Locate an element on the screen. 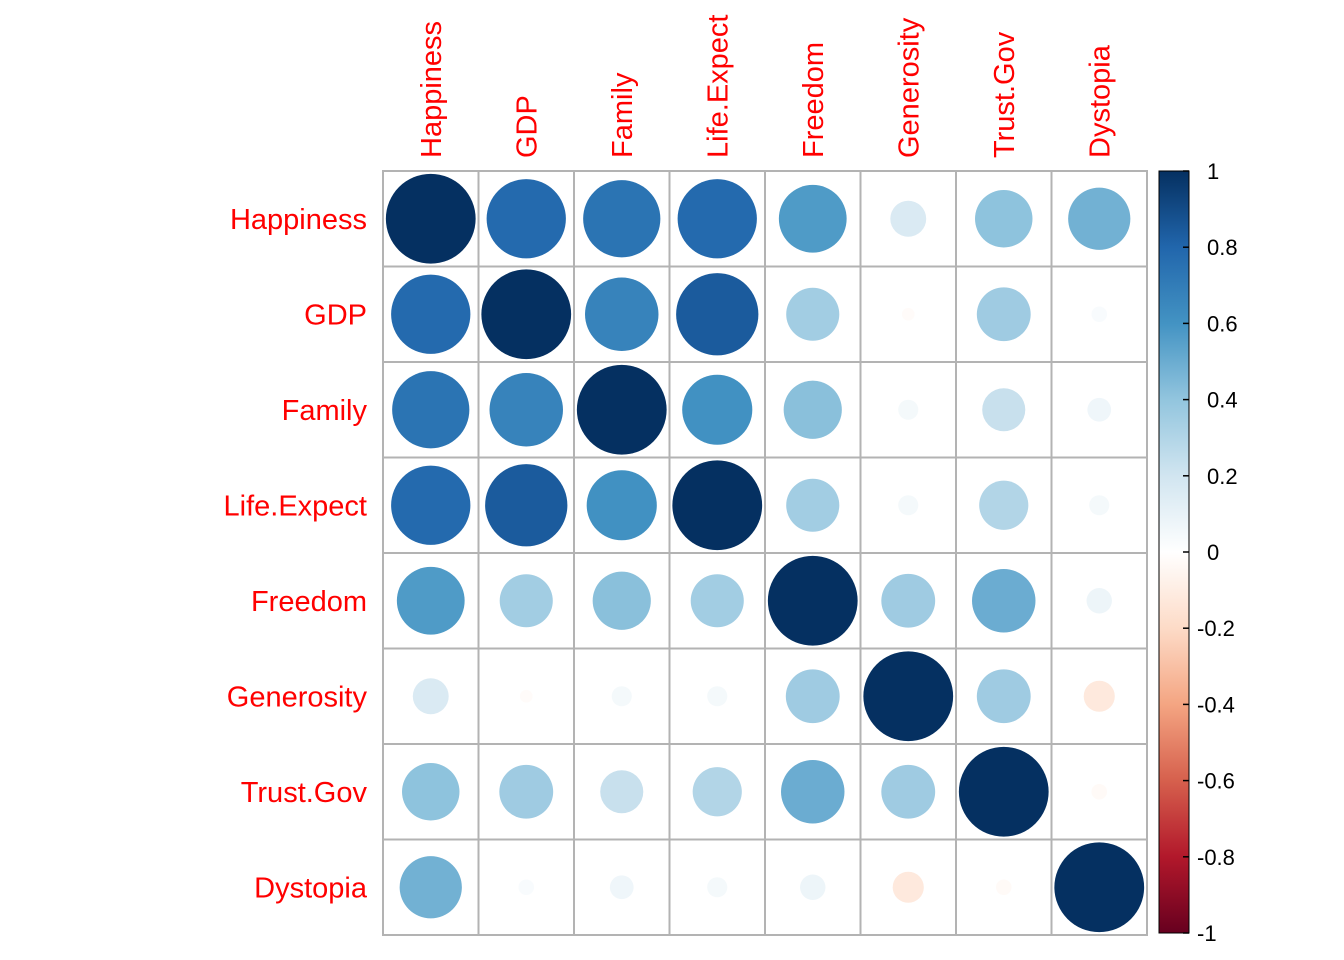  color-bar-tick-label: -0.8 is located at coordinates (1216, 857).